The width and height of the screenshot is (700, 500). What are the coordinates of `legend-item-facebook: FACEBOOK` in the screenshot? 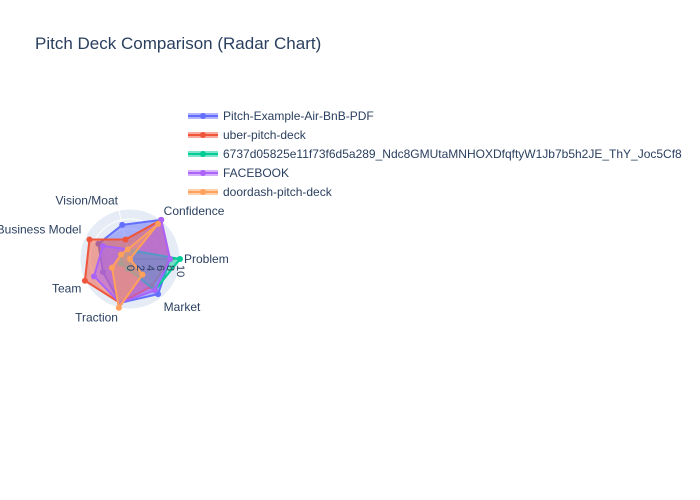 It's located at (434, 172).